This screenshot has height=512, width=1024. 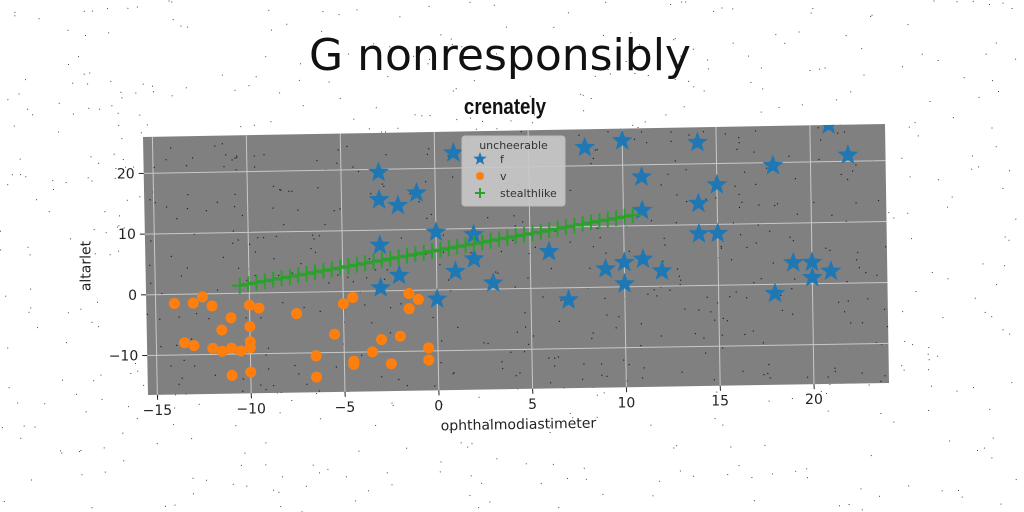 I want to click on legend-item-f: f, so click(x=489, y=159).